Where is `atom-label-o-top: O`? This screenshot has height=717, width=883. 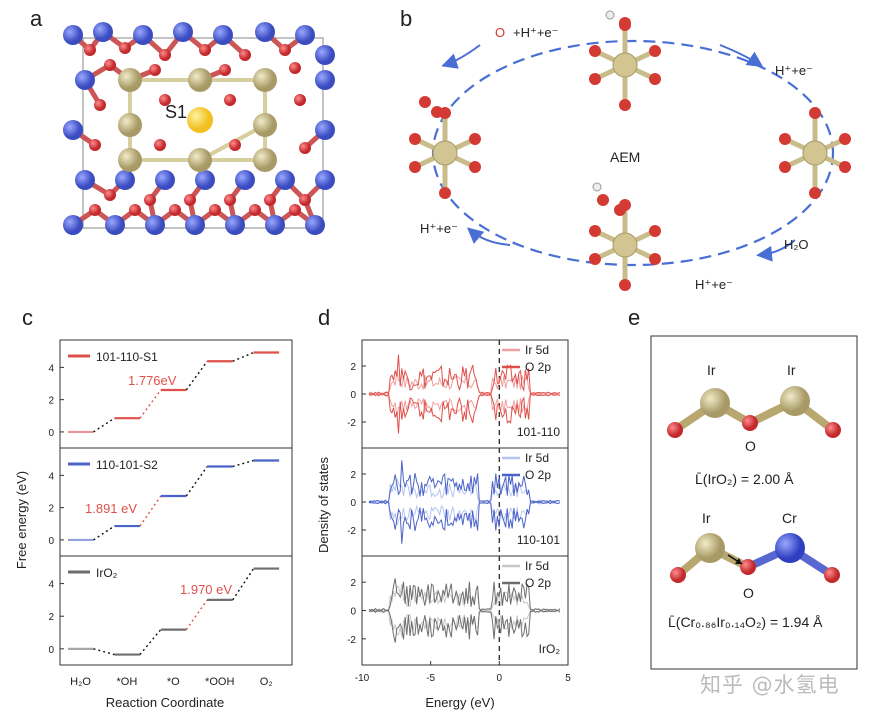 atom-label-o-top: O is located at coordinates (750, 446).